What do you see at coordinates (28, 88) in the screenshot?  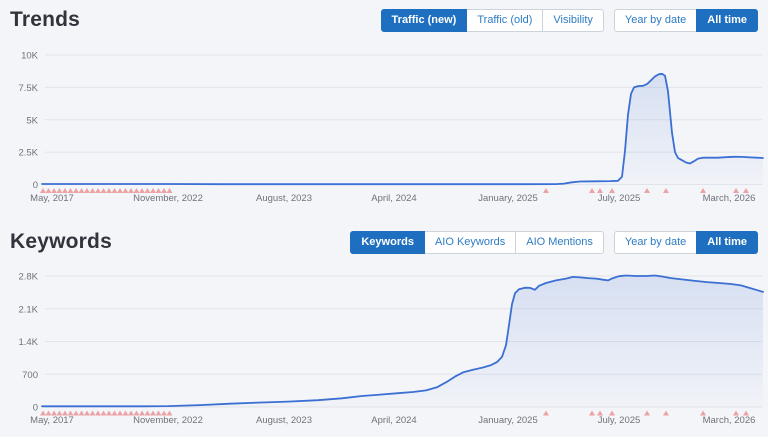 I see `y-tick-label: 7.5K` at bounding box center [28, 88].